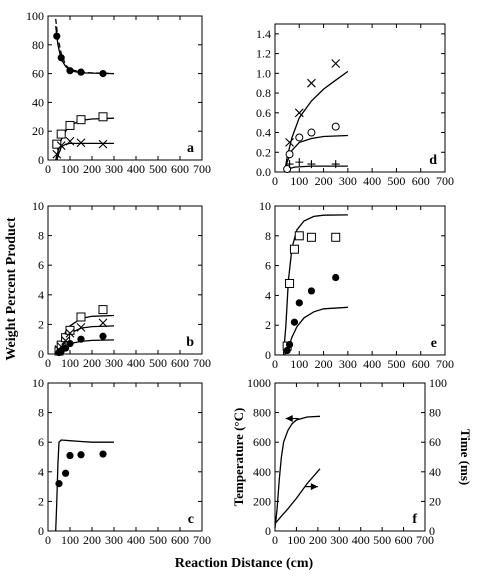 The width and height of the screenshot is (488, 577). I want to click on y-tick-label: 600, so click(262, 442).